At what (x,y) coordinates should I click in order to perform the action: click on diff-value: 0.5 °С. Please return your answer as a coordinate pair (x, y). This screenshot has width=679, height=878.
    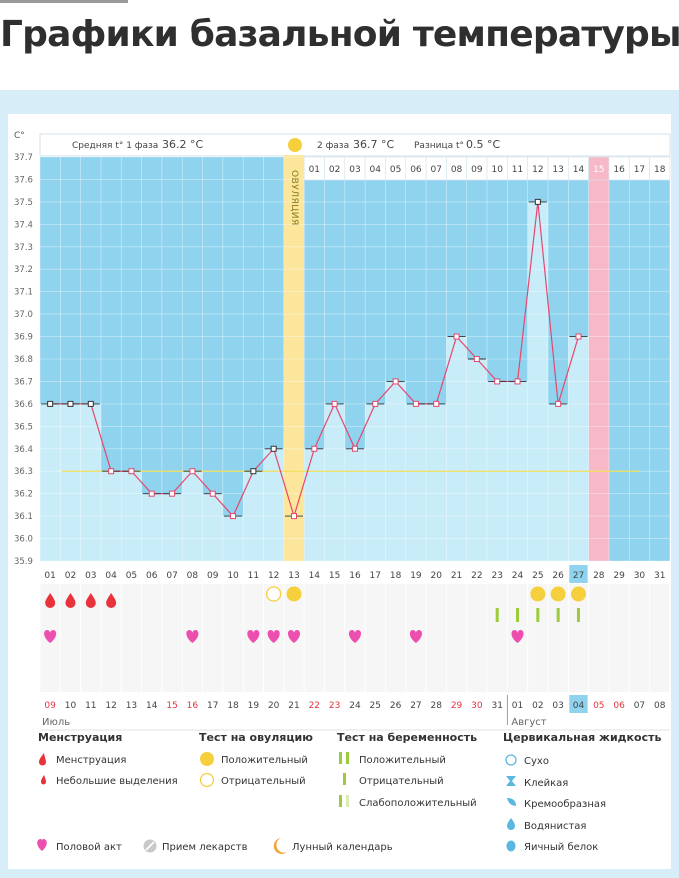
    Looking at the image, I should click on (483, 144).